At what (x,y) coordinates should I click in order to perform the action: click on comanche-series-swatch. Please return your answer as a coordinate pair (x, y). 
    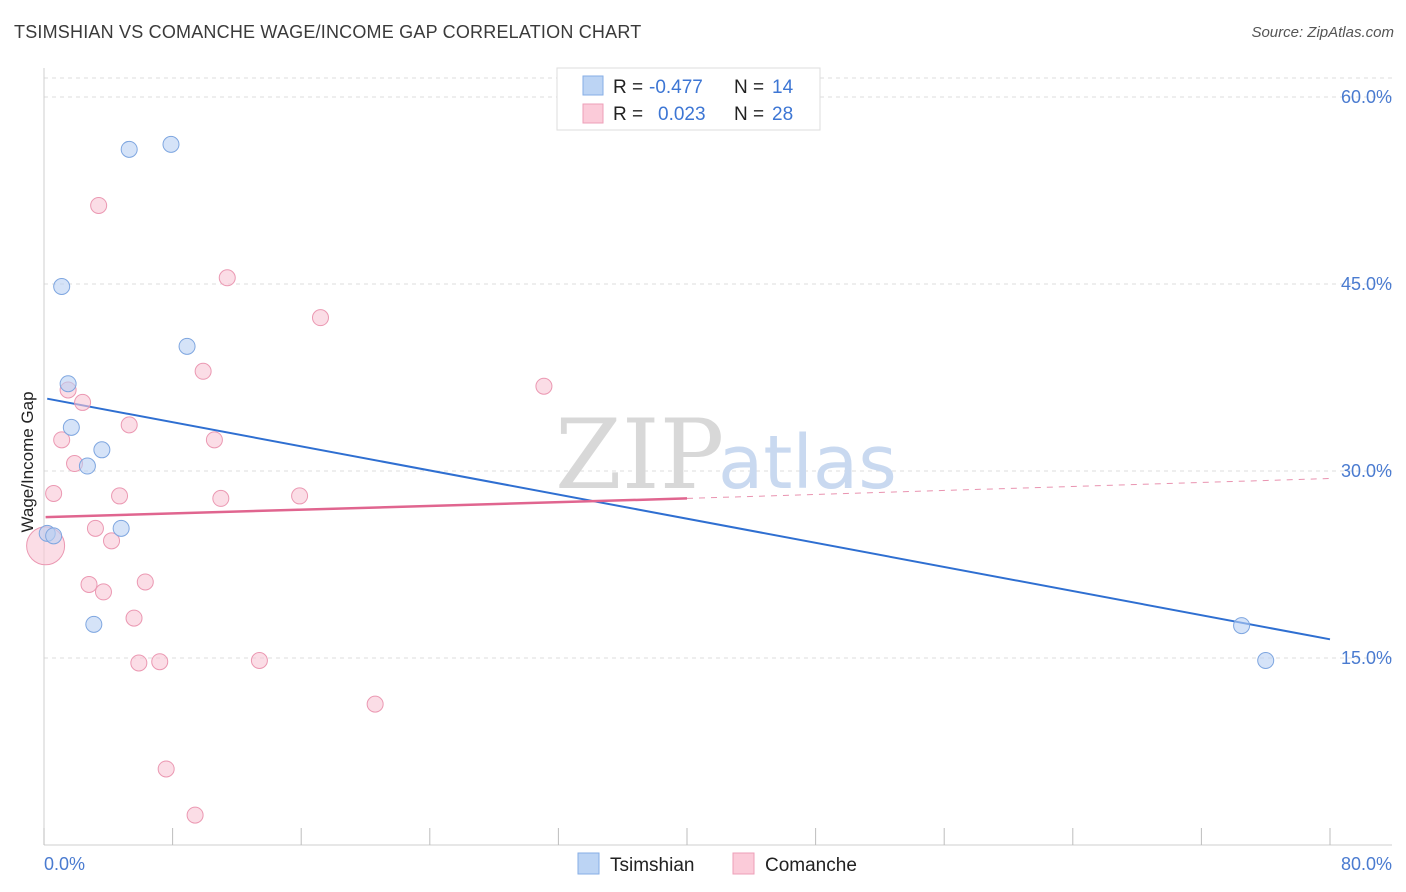
    Looking at the image, I should click on (743, 863).